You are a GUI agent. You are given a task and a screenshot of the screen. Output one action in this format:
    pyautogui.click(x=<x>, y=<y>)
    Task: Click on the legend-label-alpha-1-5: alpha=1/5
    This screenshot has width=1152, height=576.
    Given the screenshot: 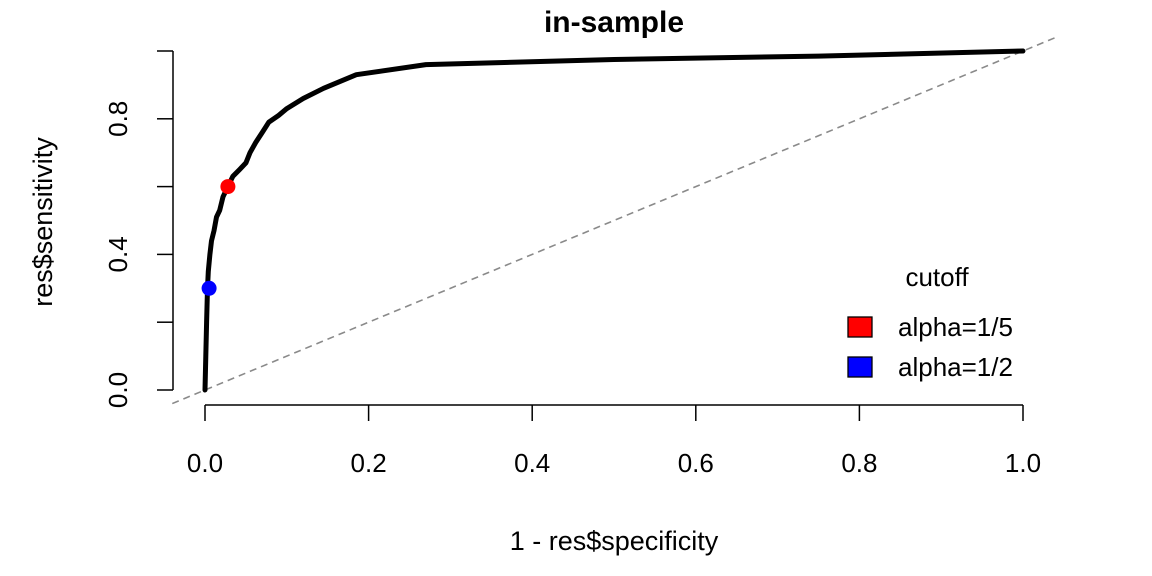 What is the action you would take?
    pyautogui.click(x=955, y=327)
    